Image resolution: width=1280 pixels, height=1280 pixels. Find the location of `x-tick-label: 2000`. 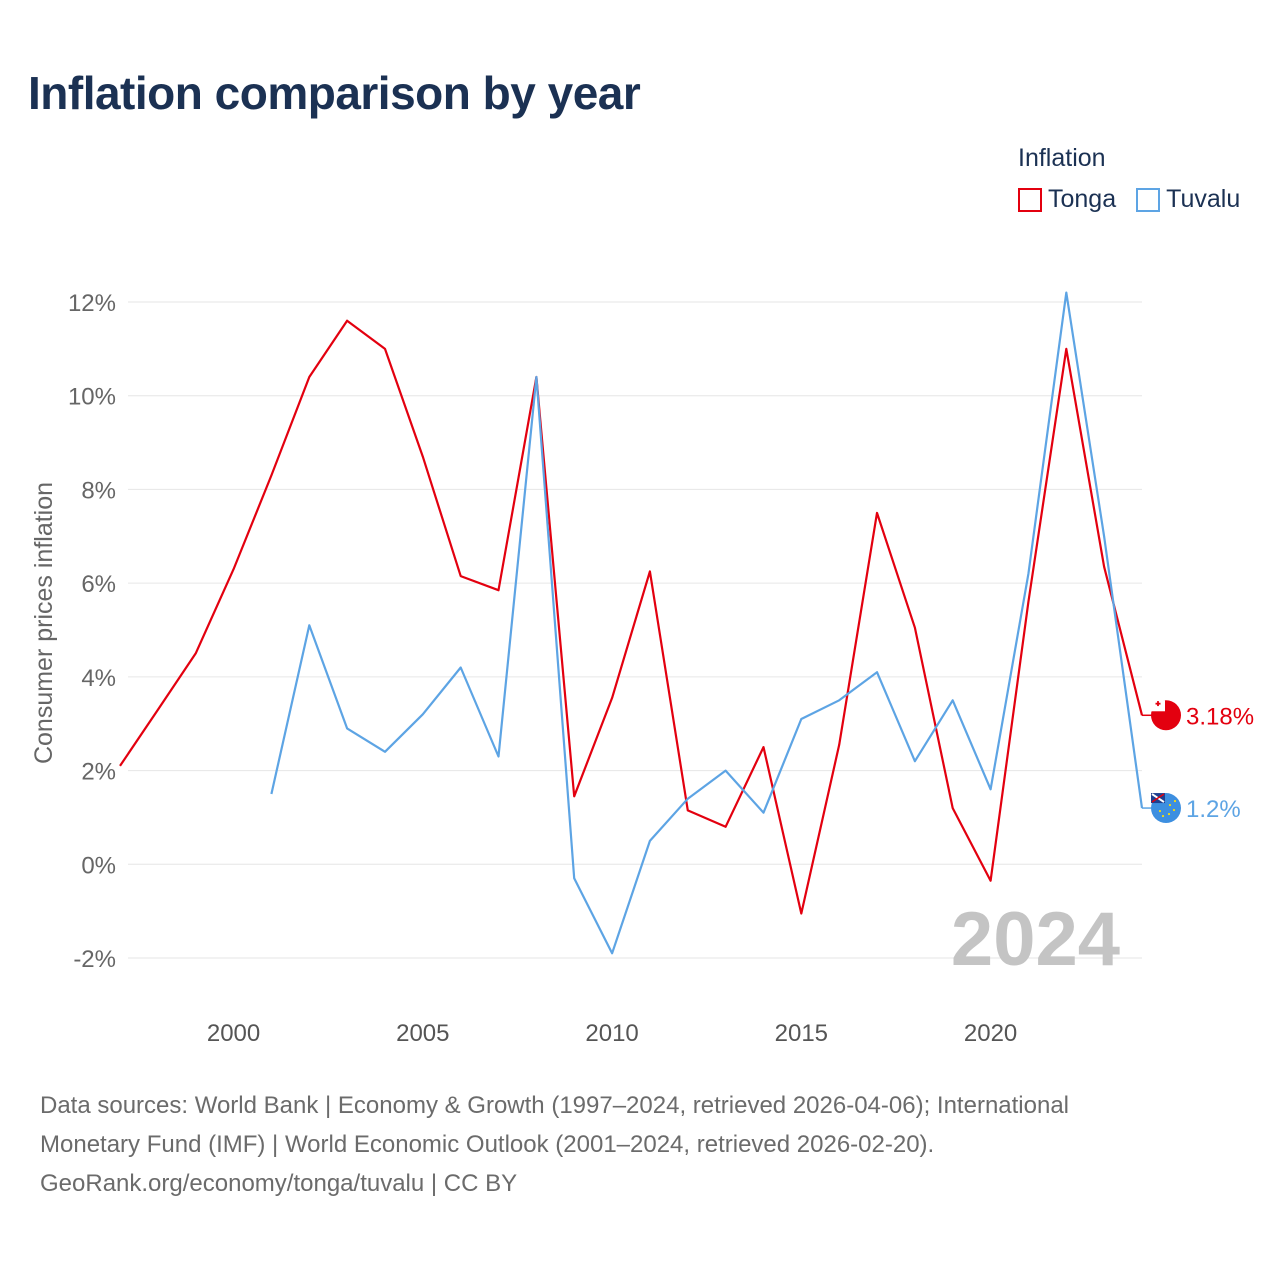

x-tick-label: 2000 is located at coordinates (233, 1033).